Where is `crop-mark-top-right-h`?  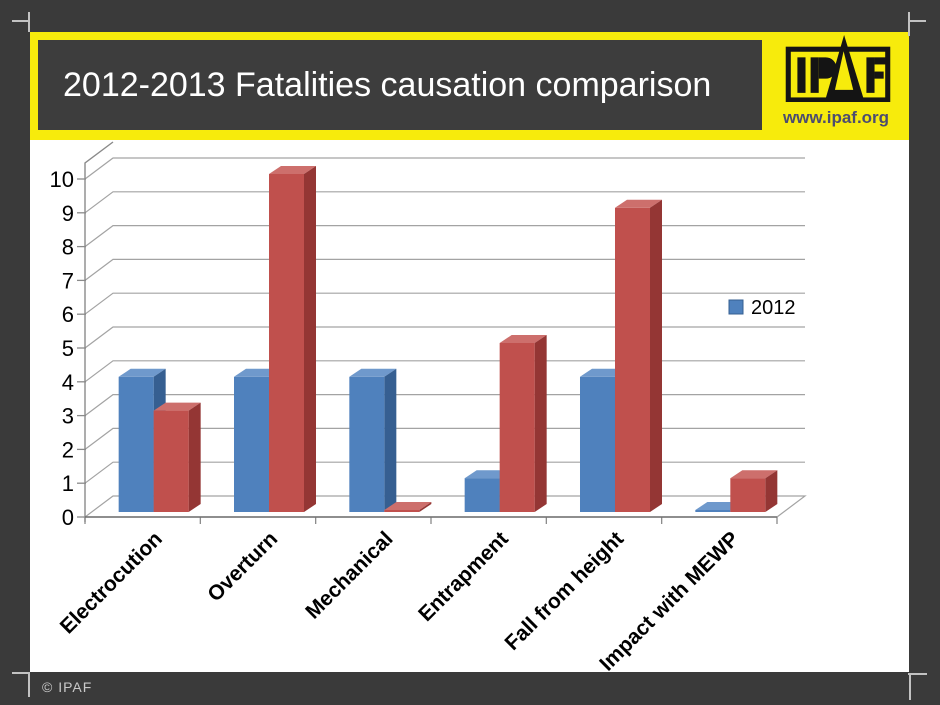 crop-mark-top-right-h is located at coordinates (917, 21).